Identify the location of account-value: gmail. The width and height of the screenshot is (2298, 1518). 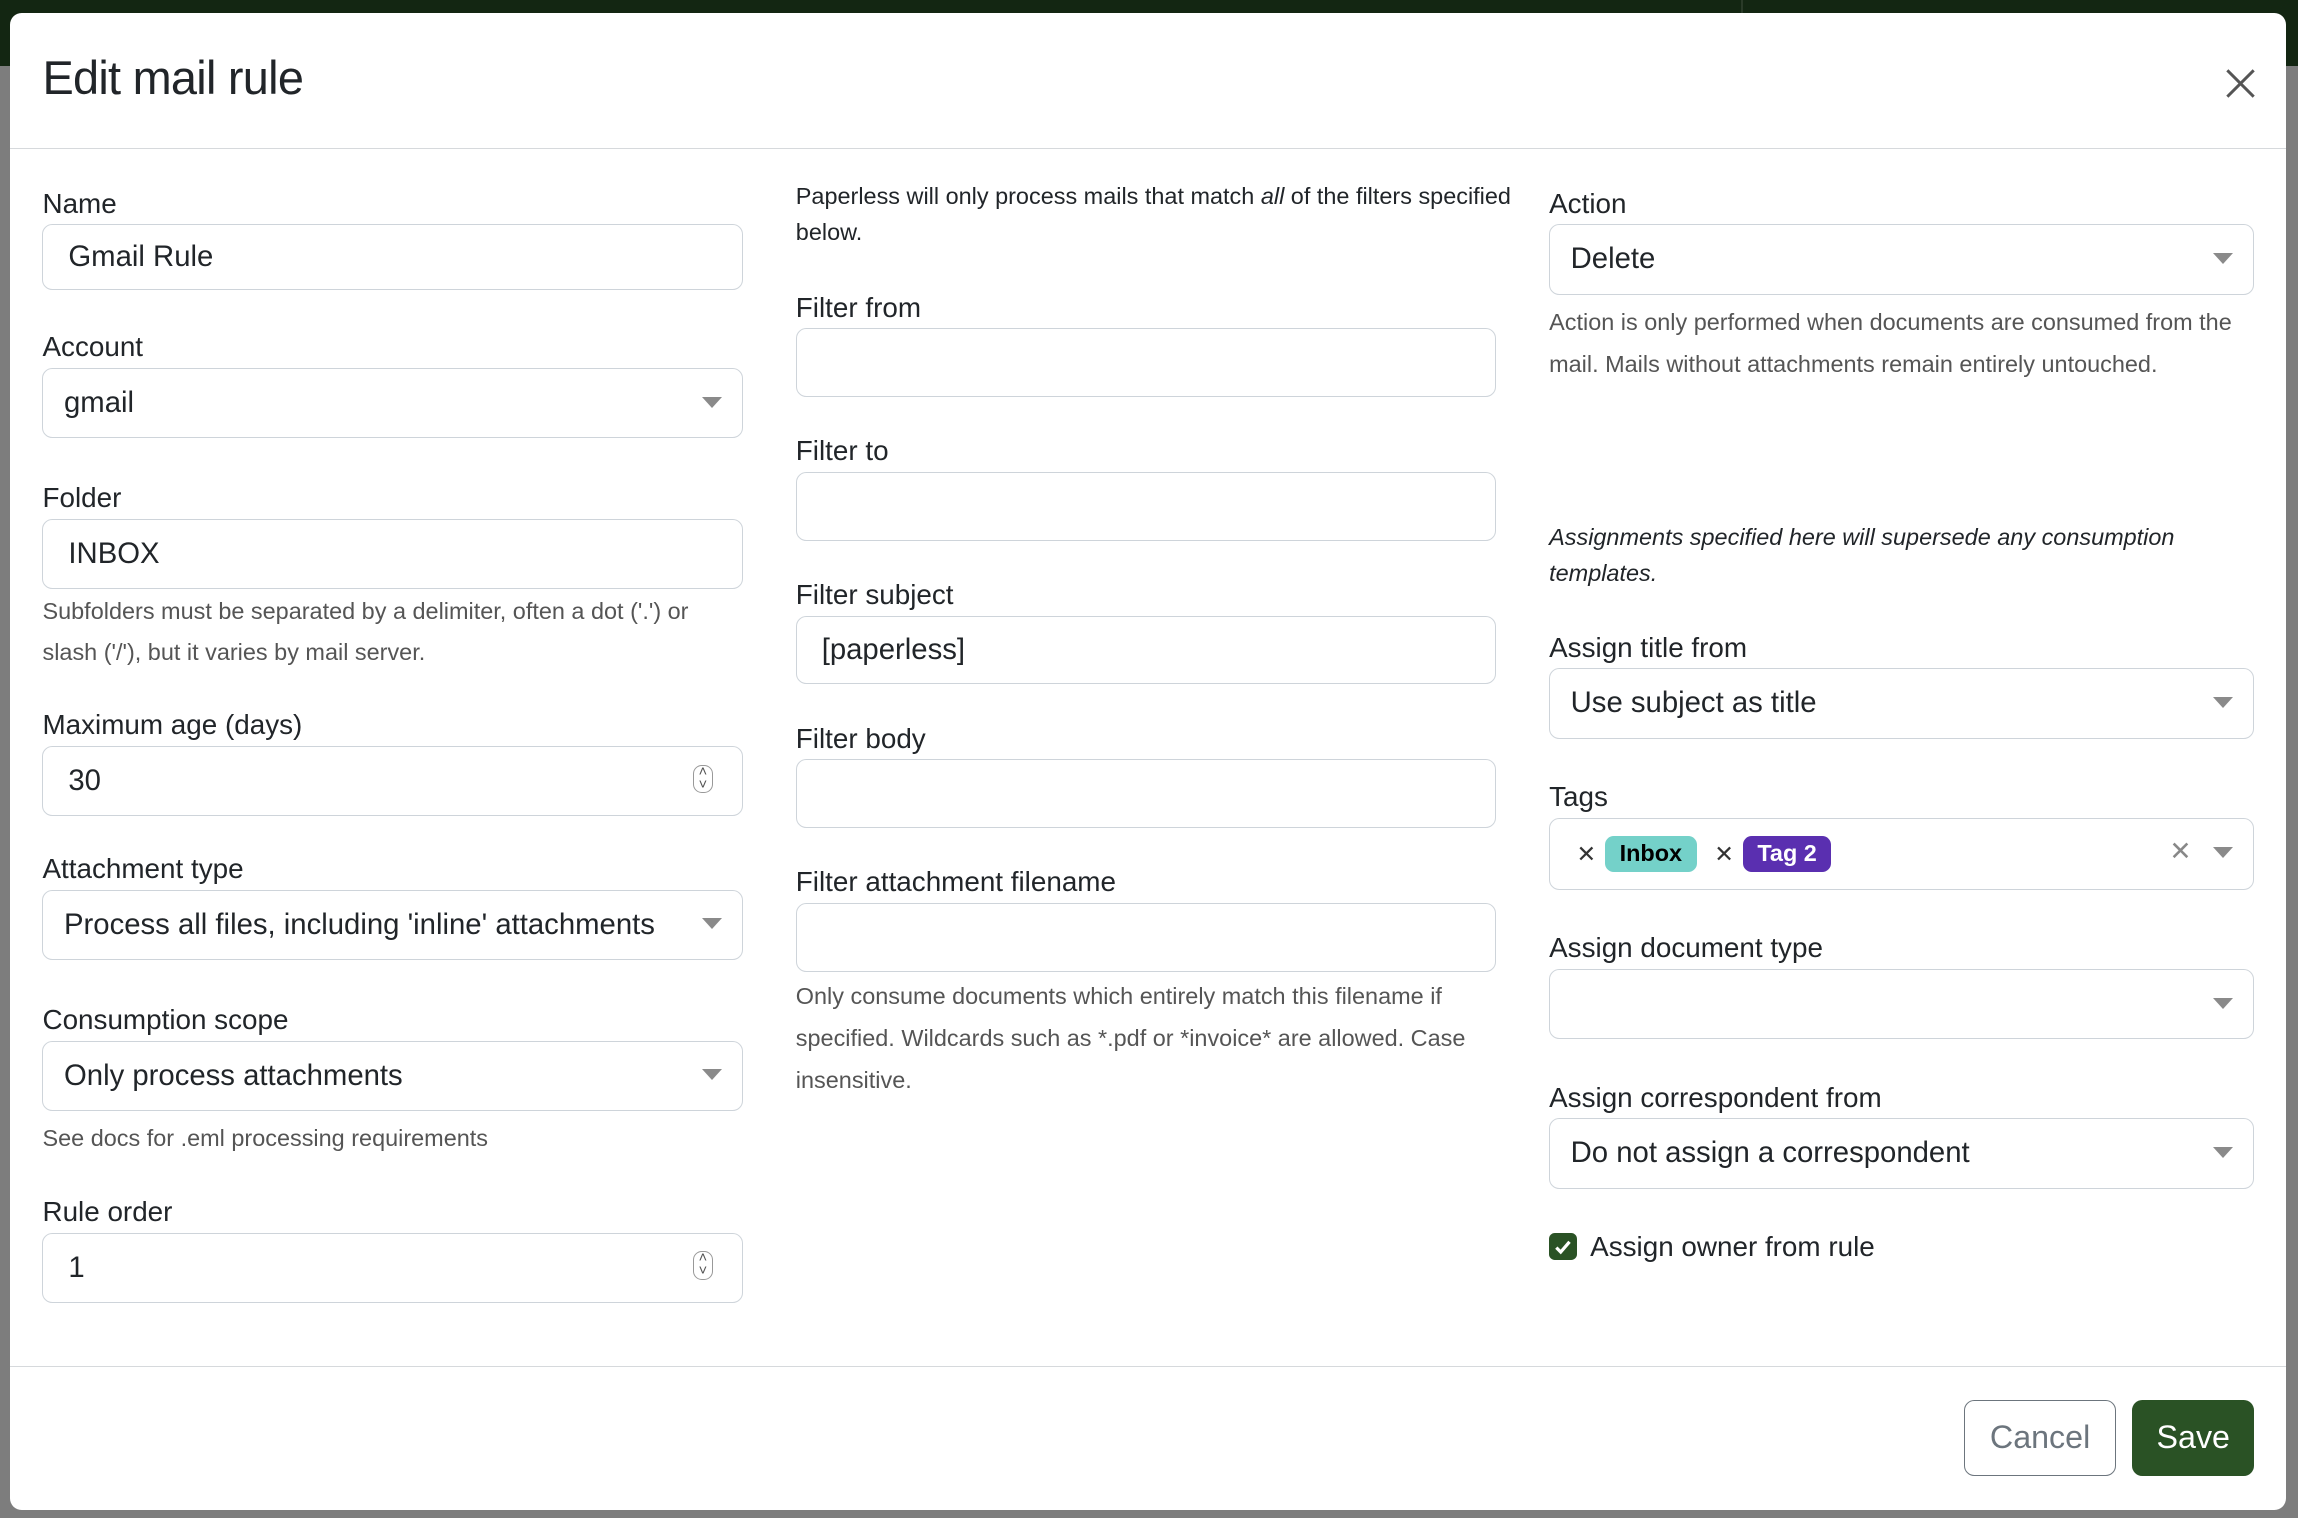
(99, 403).